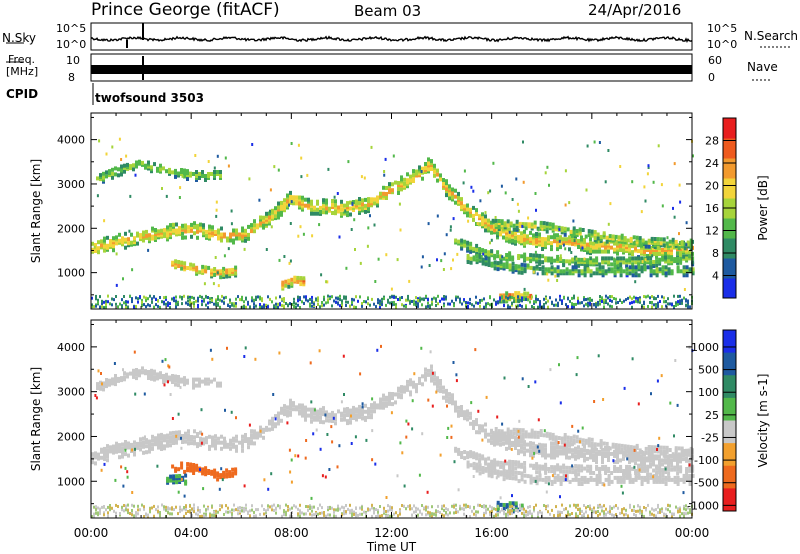 The height and width of the screenshot is (554, 800). Describe the element at coordinates (712, 208) in the screenshot. I see `power-cb-label-16: 16` at that location.